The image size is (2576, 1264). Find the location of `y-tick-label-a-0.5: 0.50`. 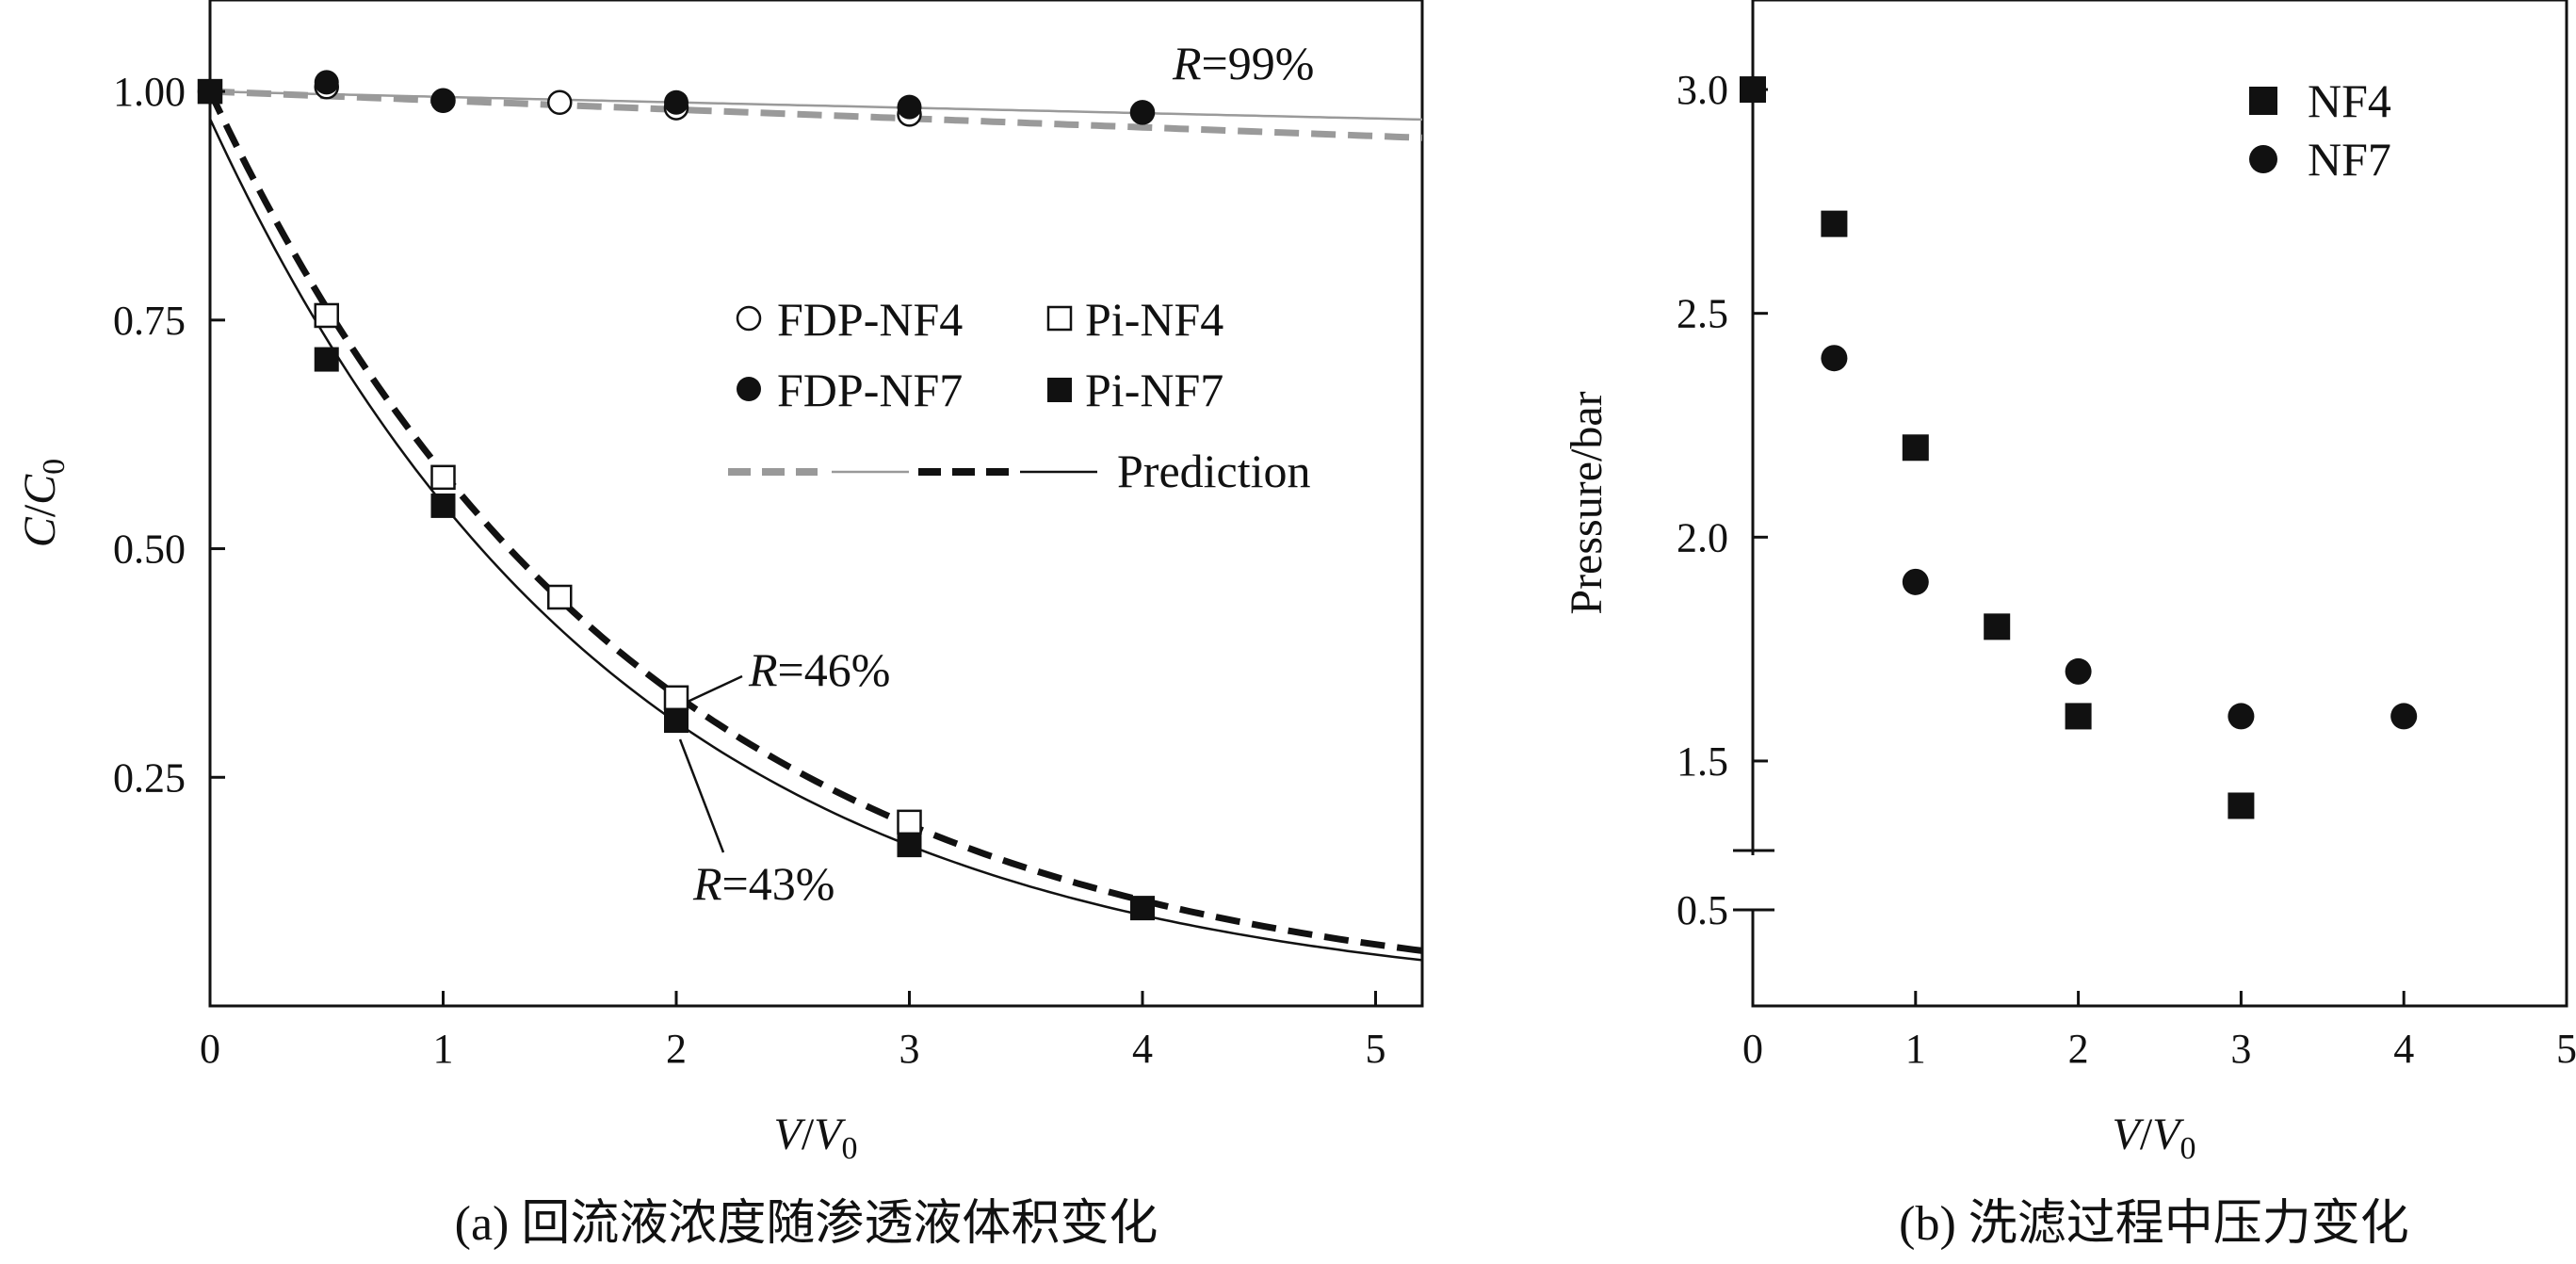

y-tick-label-a-0.5: 0.50 is located at coordinates (149, 550).